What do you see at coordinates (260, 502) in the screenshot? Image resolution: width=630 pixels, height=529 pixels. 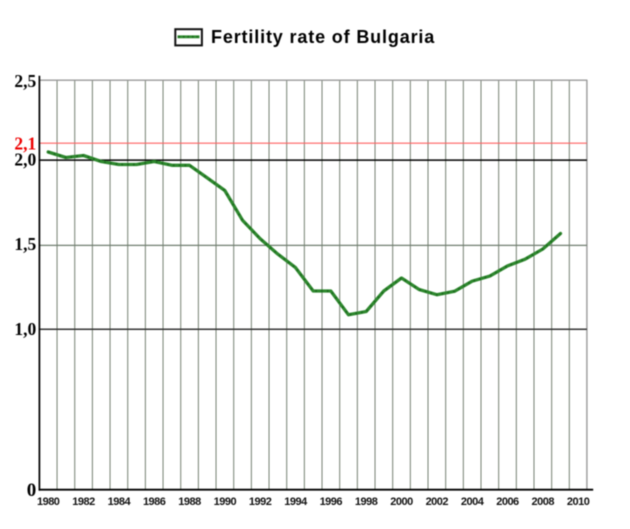 I see `svg-text: 1992` at bounding box center [260, 502].